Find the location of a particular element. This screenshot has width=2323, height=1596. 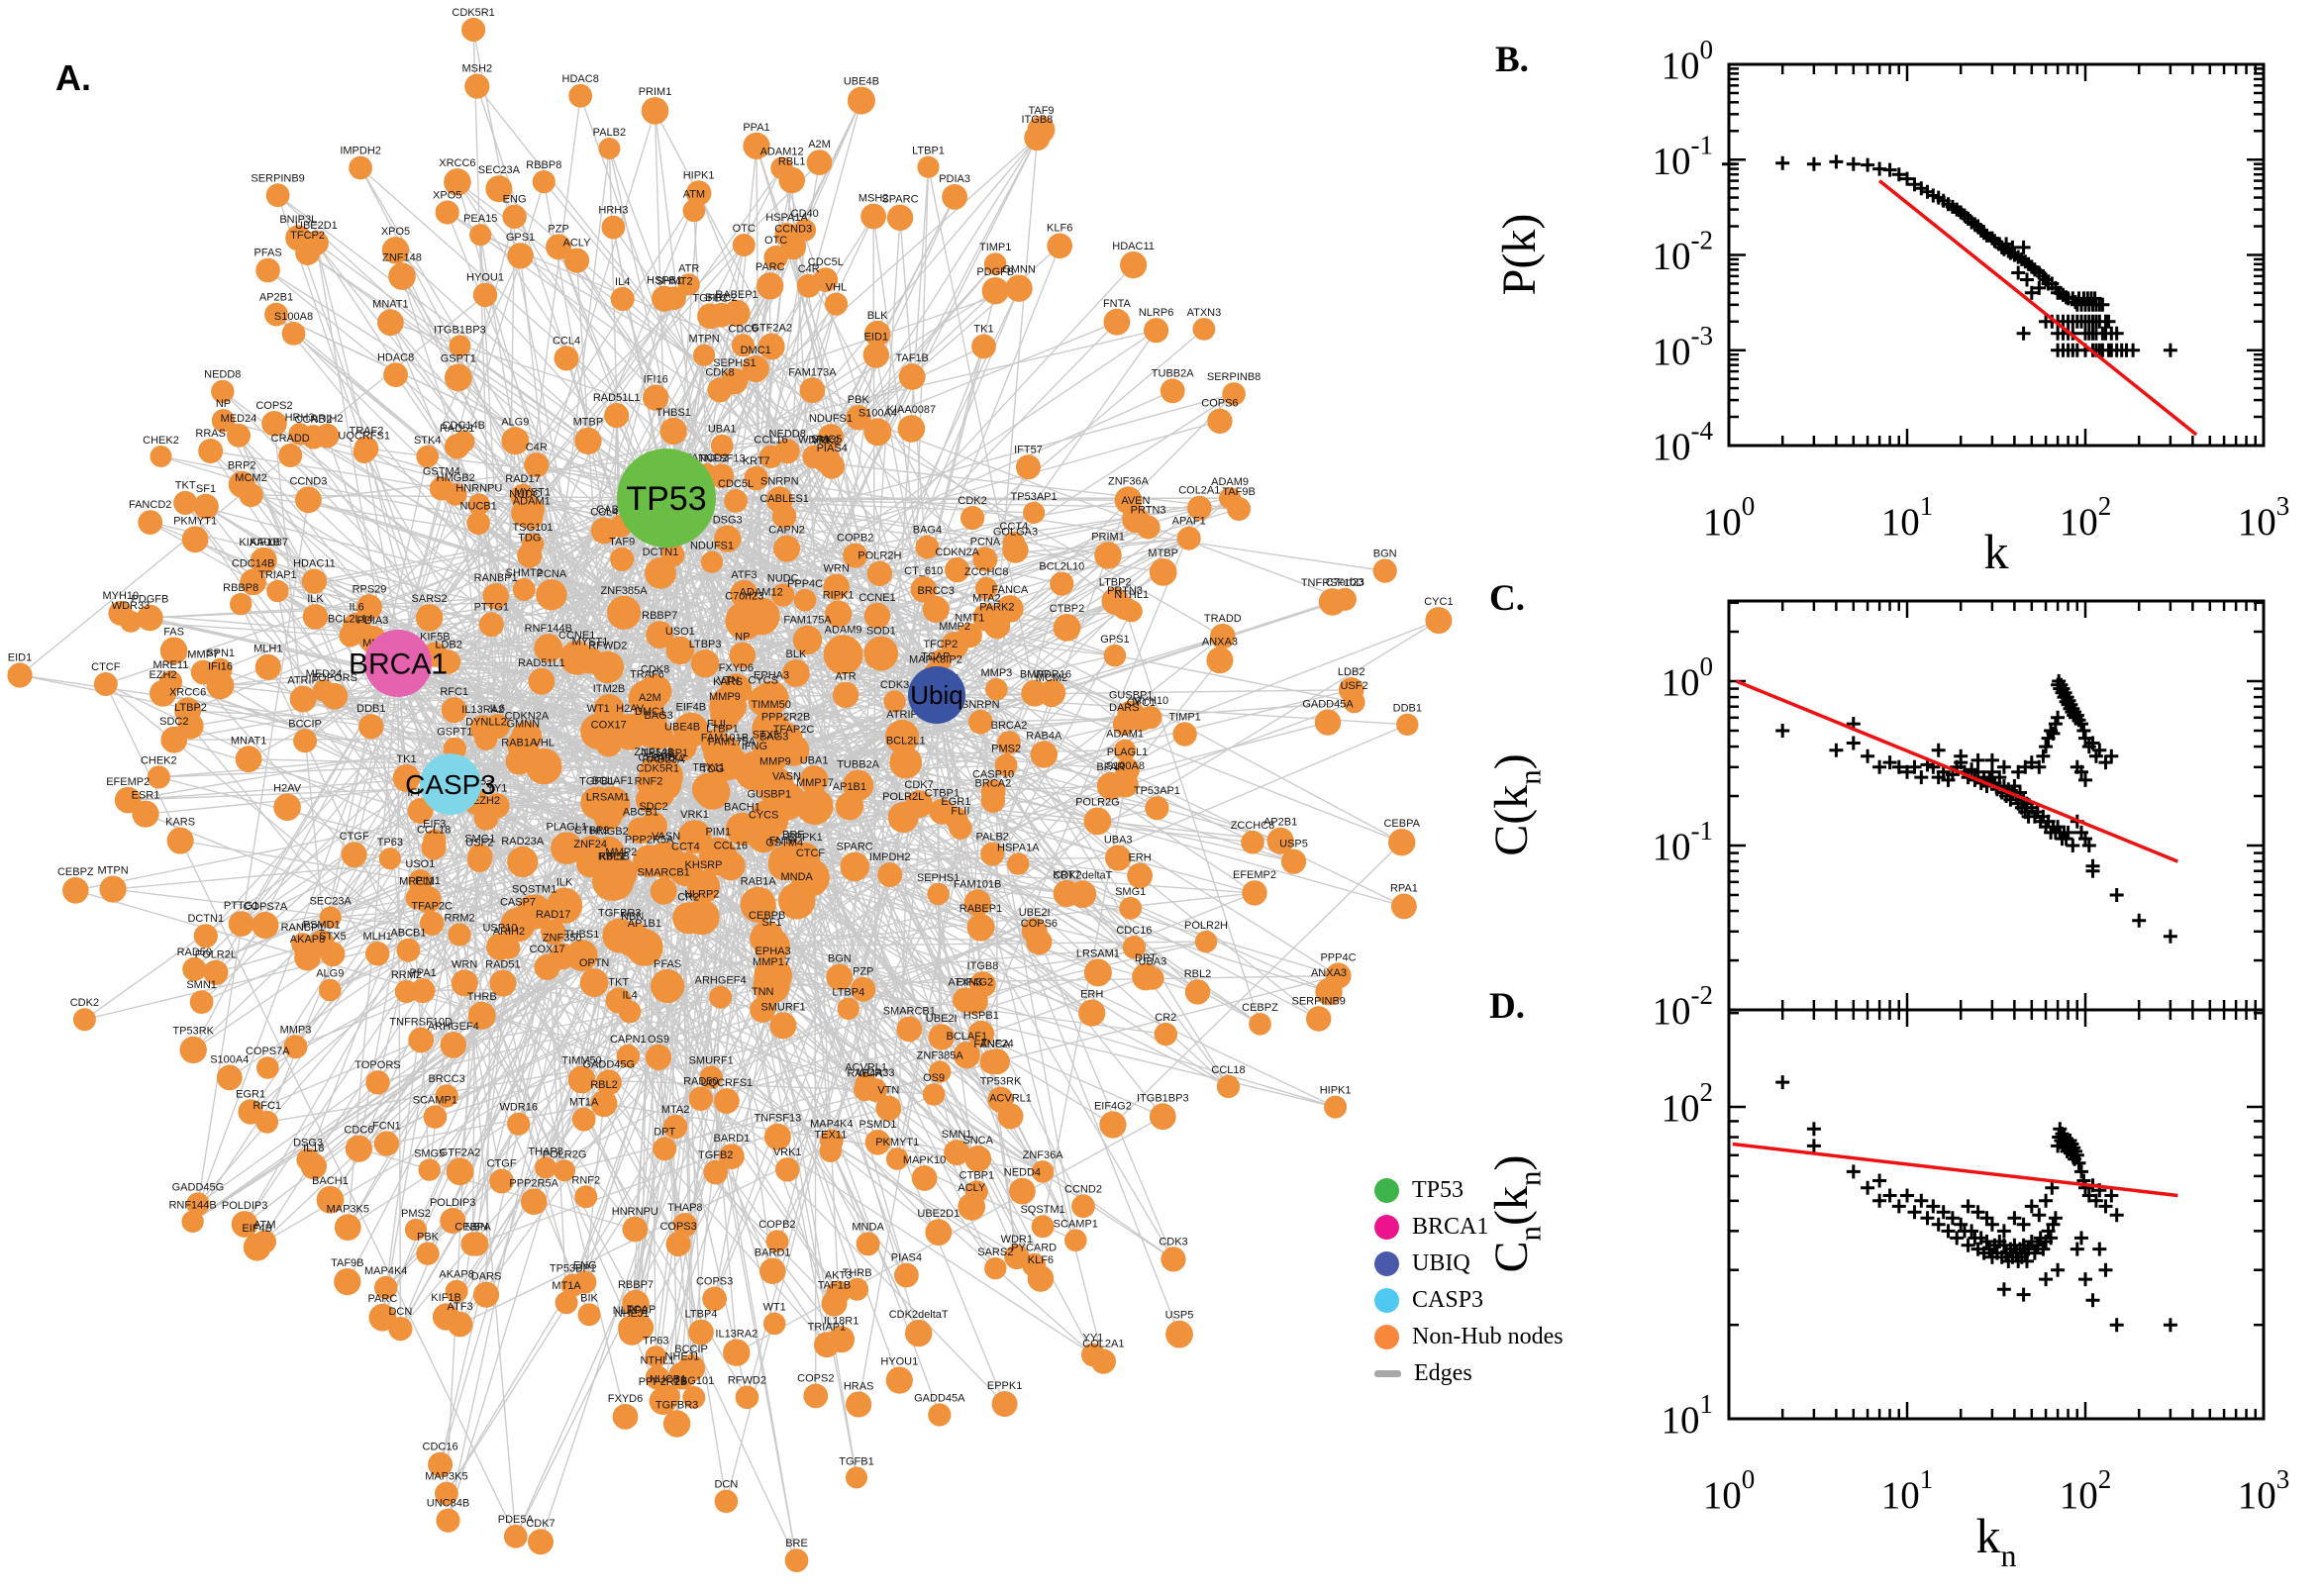

legend-label: Non-Hub nodes is located at coordinates (1488, 1337).